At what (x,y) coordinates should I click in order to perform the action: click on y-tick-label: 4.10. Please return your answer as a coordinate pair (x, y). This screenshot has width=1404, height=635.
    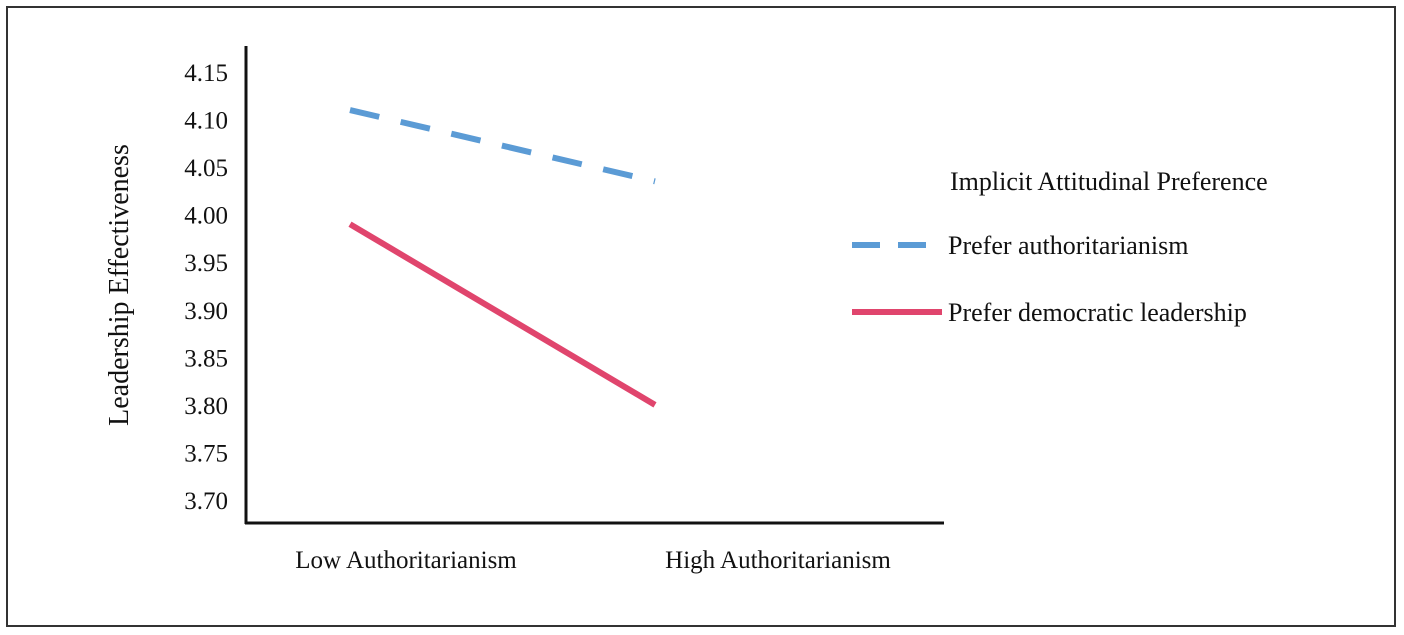
    Looking at the image, I should click on (206, 121).